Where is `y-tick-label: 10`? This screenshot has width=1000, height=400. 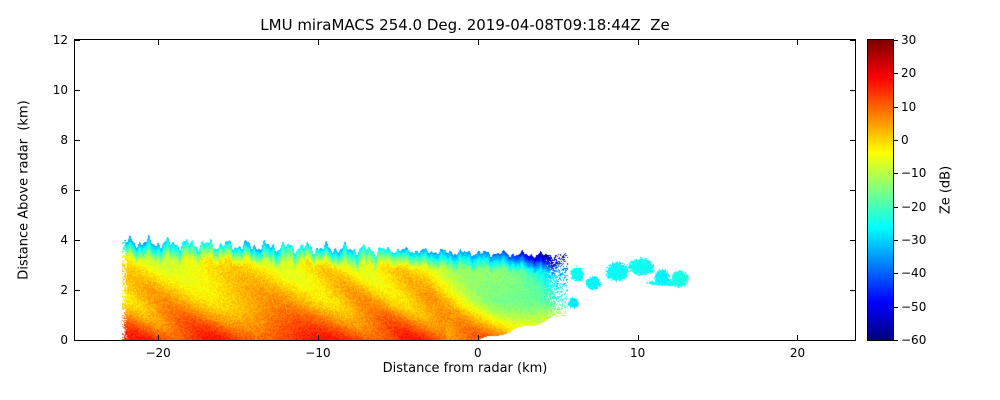 y-tick-label: 10 is located at coordinates (60, 90).